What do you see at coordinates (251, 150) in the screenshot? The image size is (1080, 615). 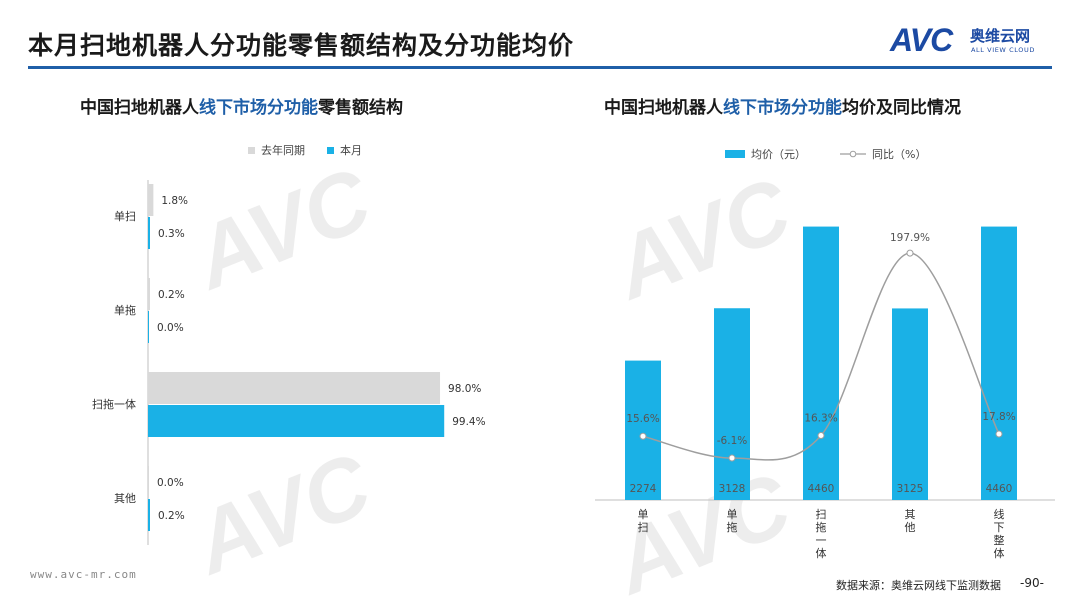 I see `legend-swatch-prev` at bounding box center [251, 150].